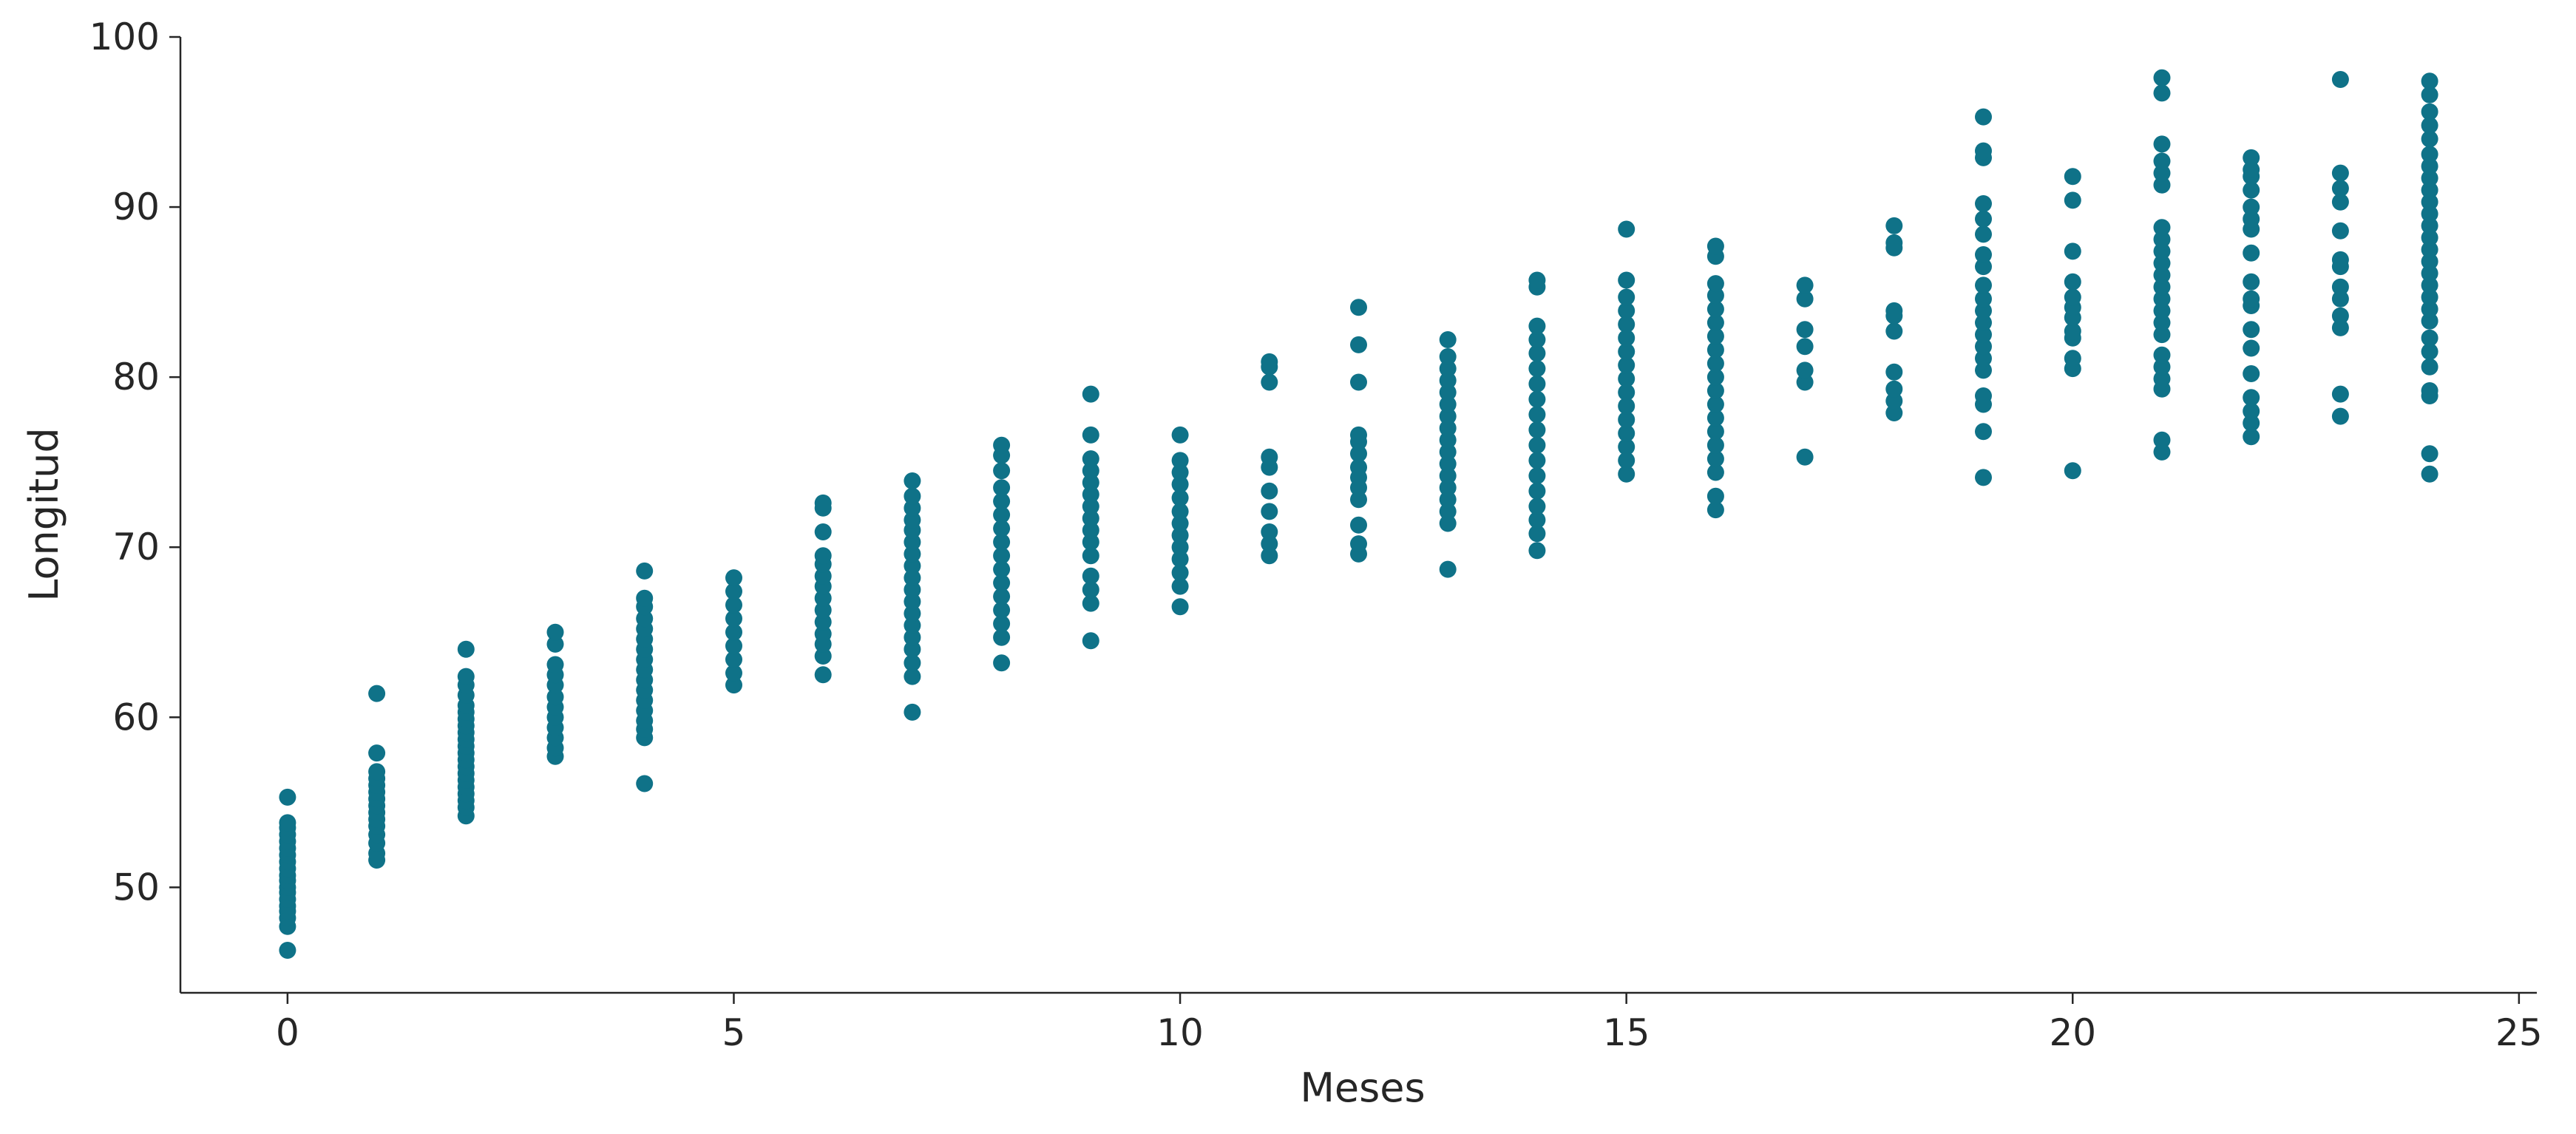 The height and width of the screenshot is (1134, 2576). I want to click on x-tick-label: 10, so click(1180, 1032).